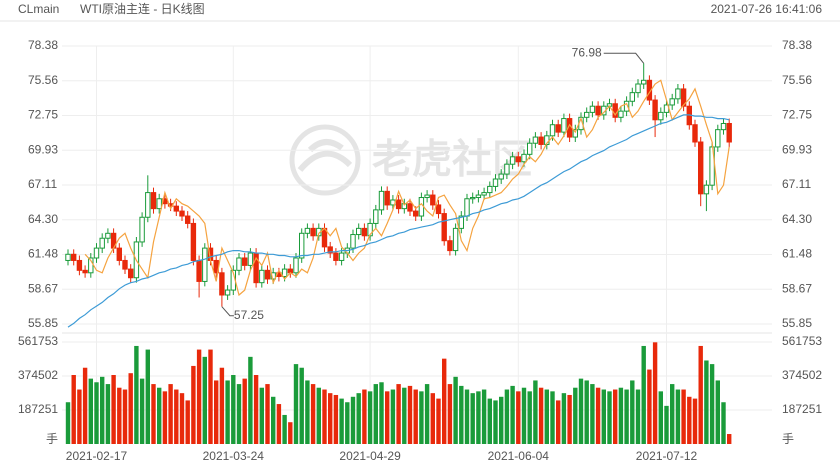 The height and width of the screenshot is (470, 840). What do you see at coordinates (234, 456) in the screenshot?
I see `x-tick-label: 2021-03-24` at bounding box center [234, 456].